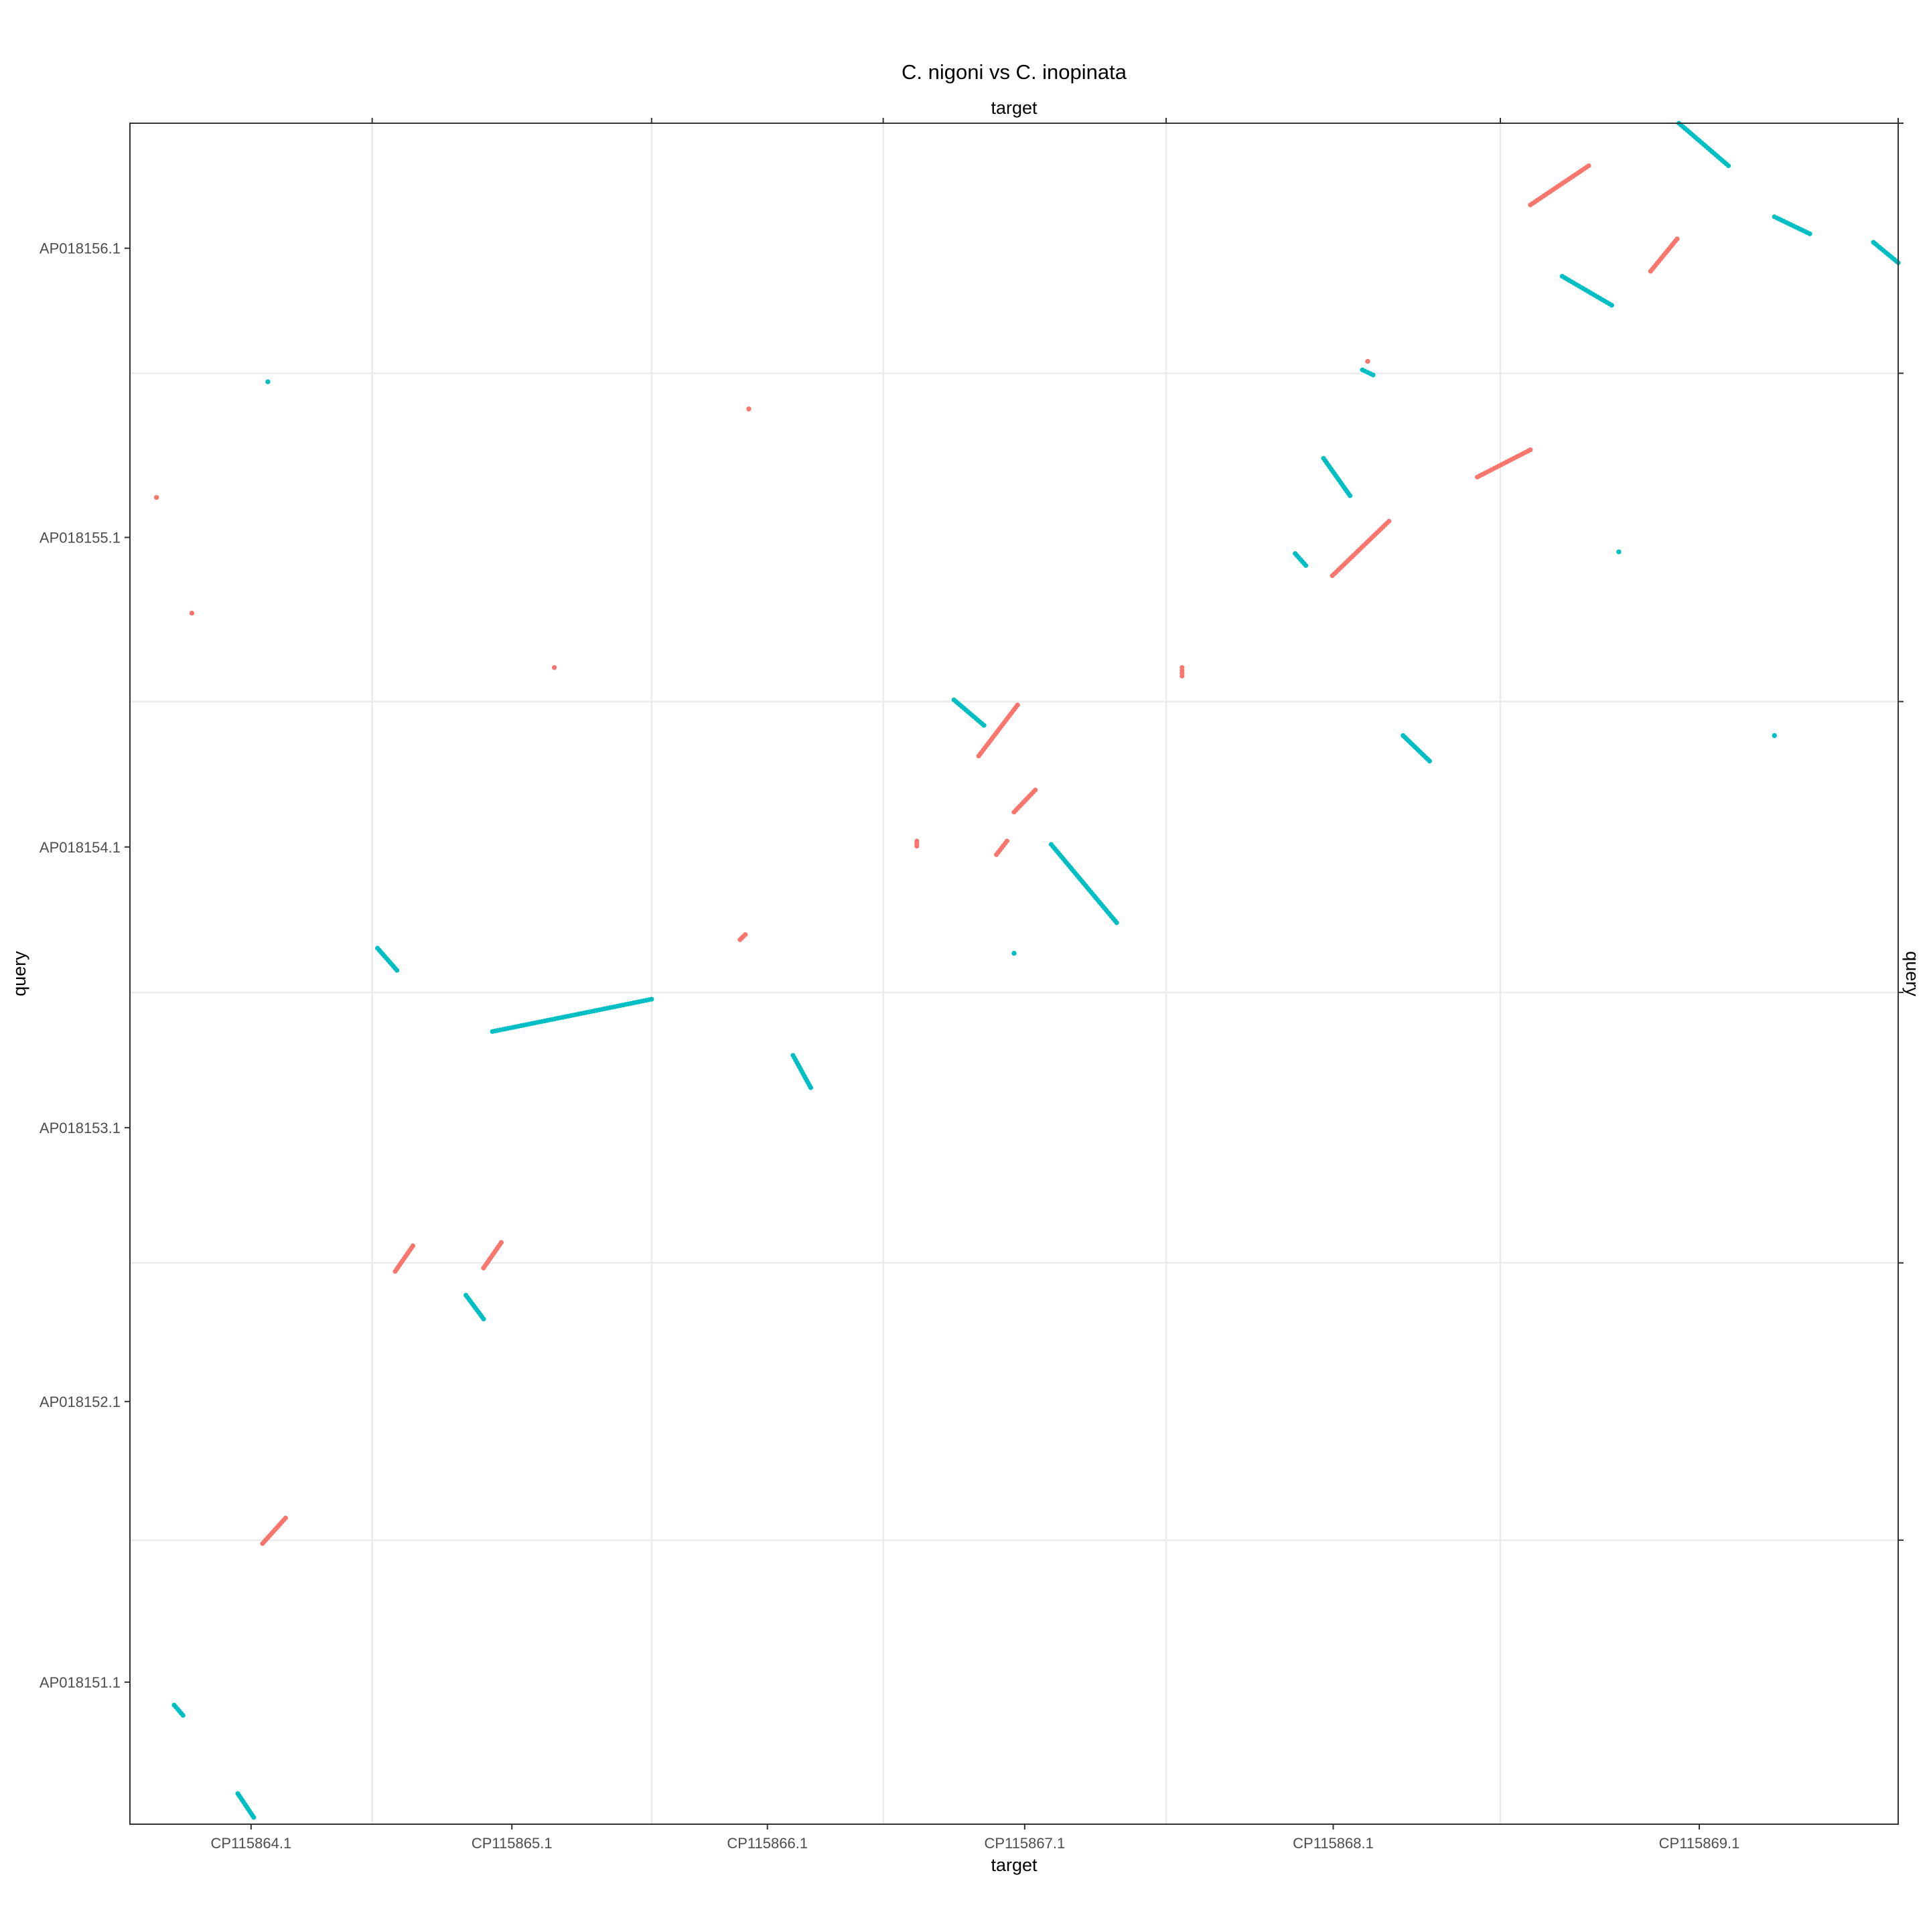 Image resolution: width=1929 pixels, height=1932 pixels. I want to click on y-tick-label: AP018156.1, so click(80, 248).